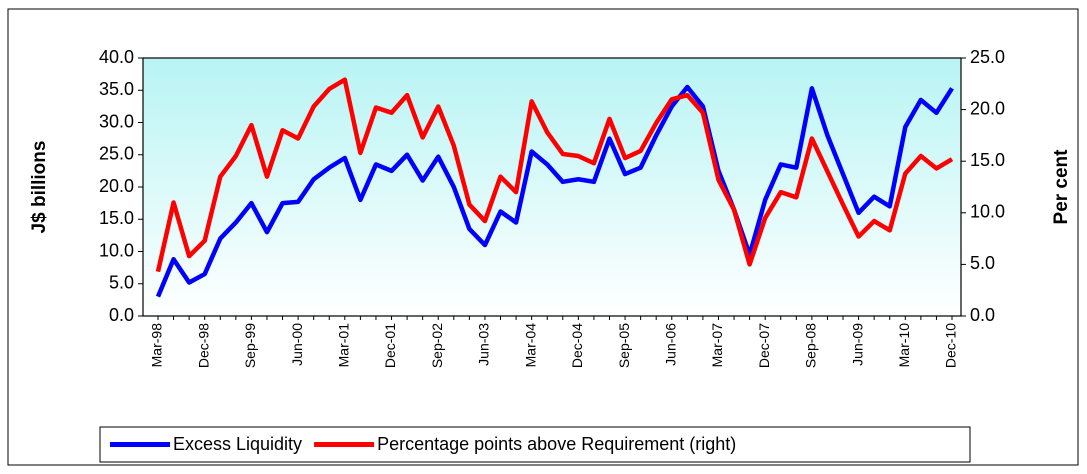  Describe the element at coordinates (484, 344) in the screenshot. I see `x-tick-label: Jun-03` at that location.